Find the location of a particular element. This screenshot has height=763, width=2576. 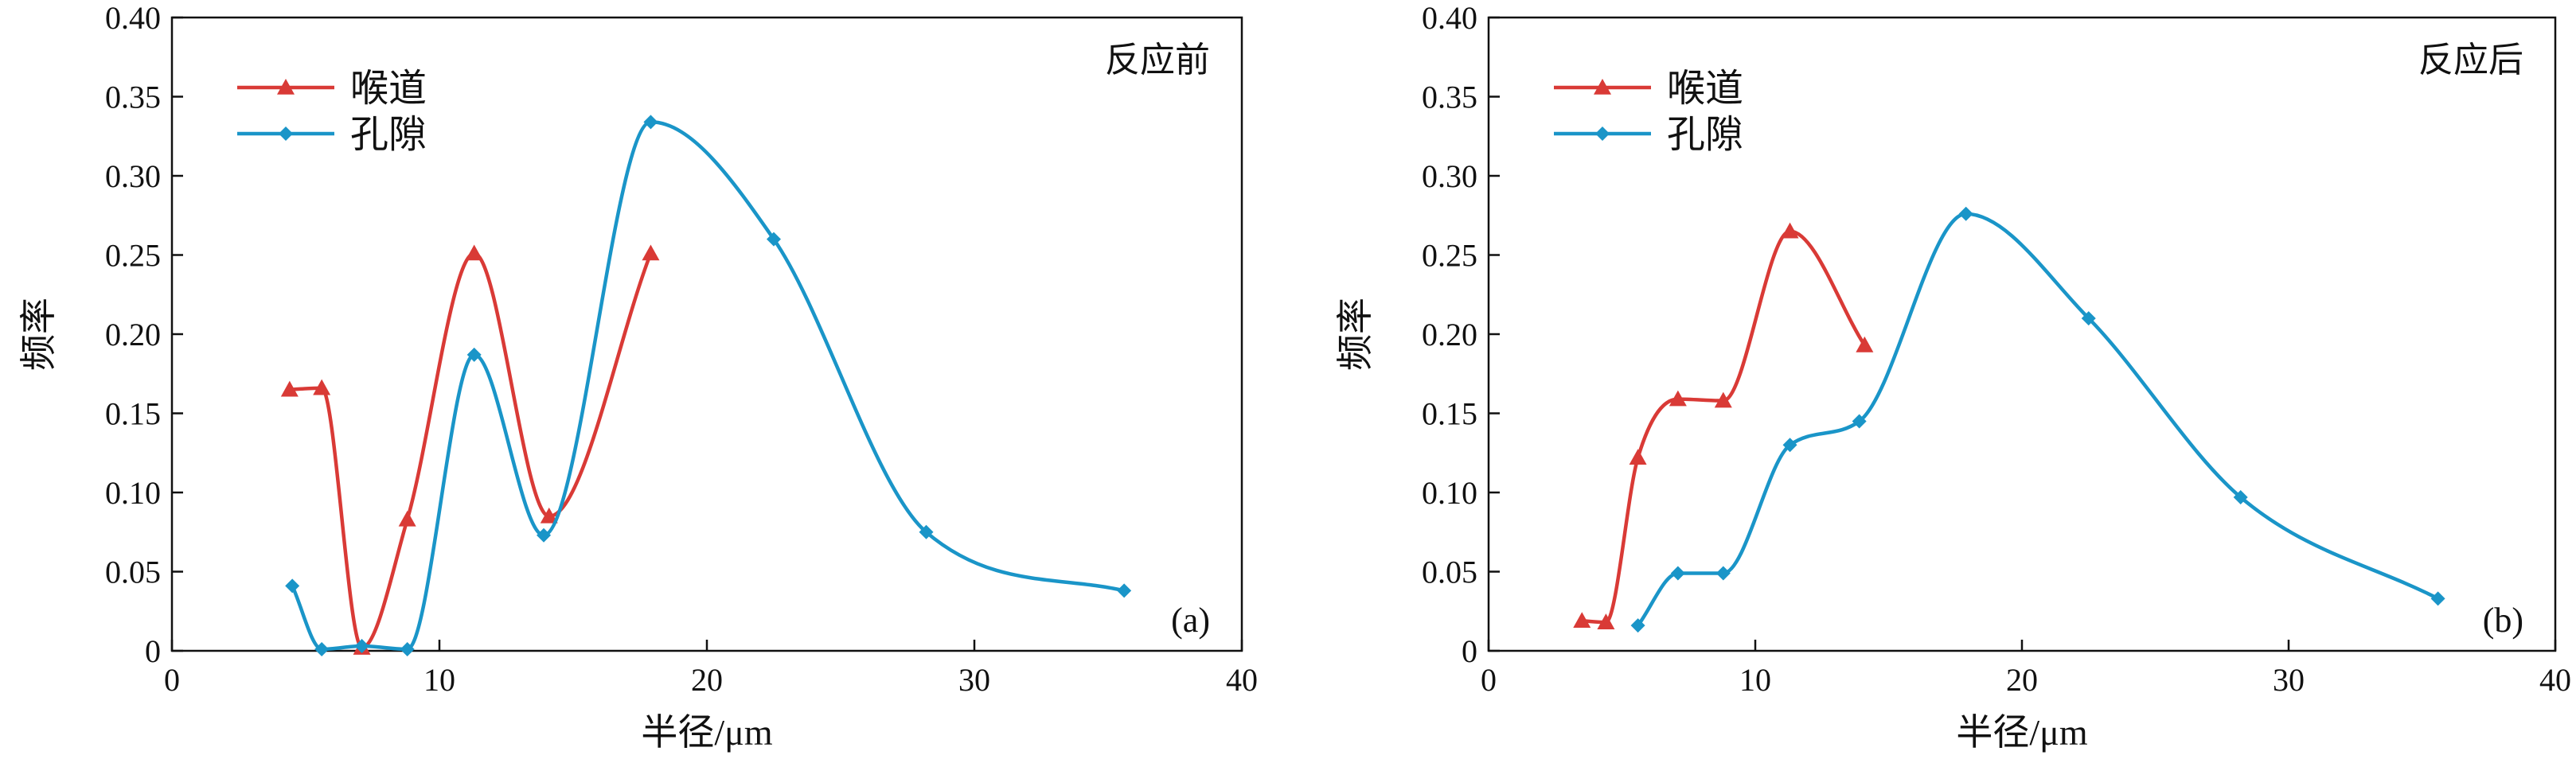

panel-label: (a) is located at coordinates (1190, 621).